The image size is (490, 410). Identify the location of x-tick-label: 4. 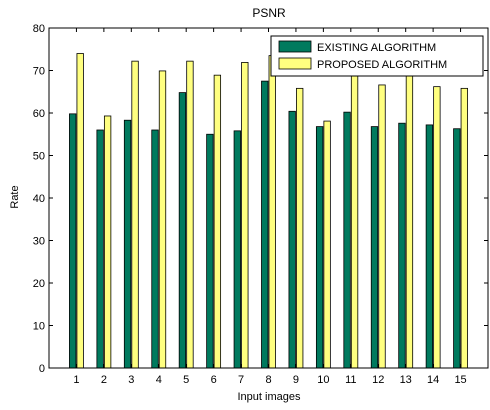
(159, 380).